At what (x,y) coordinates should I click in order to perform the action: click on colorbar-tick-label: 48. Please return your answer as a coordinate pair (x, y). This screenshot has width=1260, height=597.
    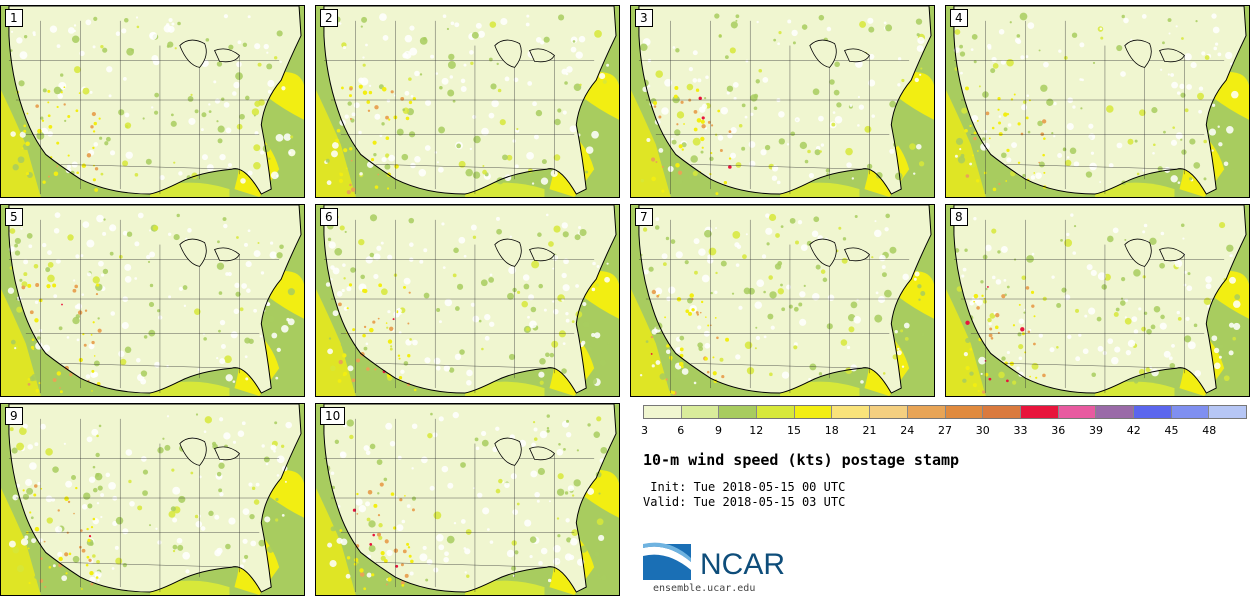
    Looking at the image, I should click on (1209, 430).